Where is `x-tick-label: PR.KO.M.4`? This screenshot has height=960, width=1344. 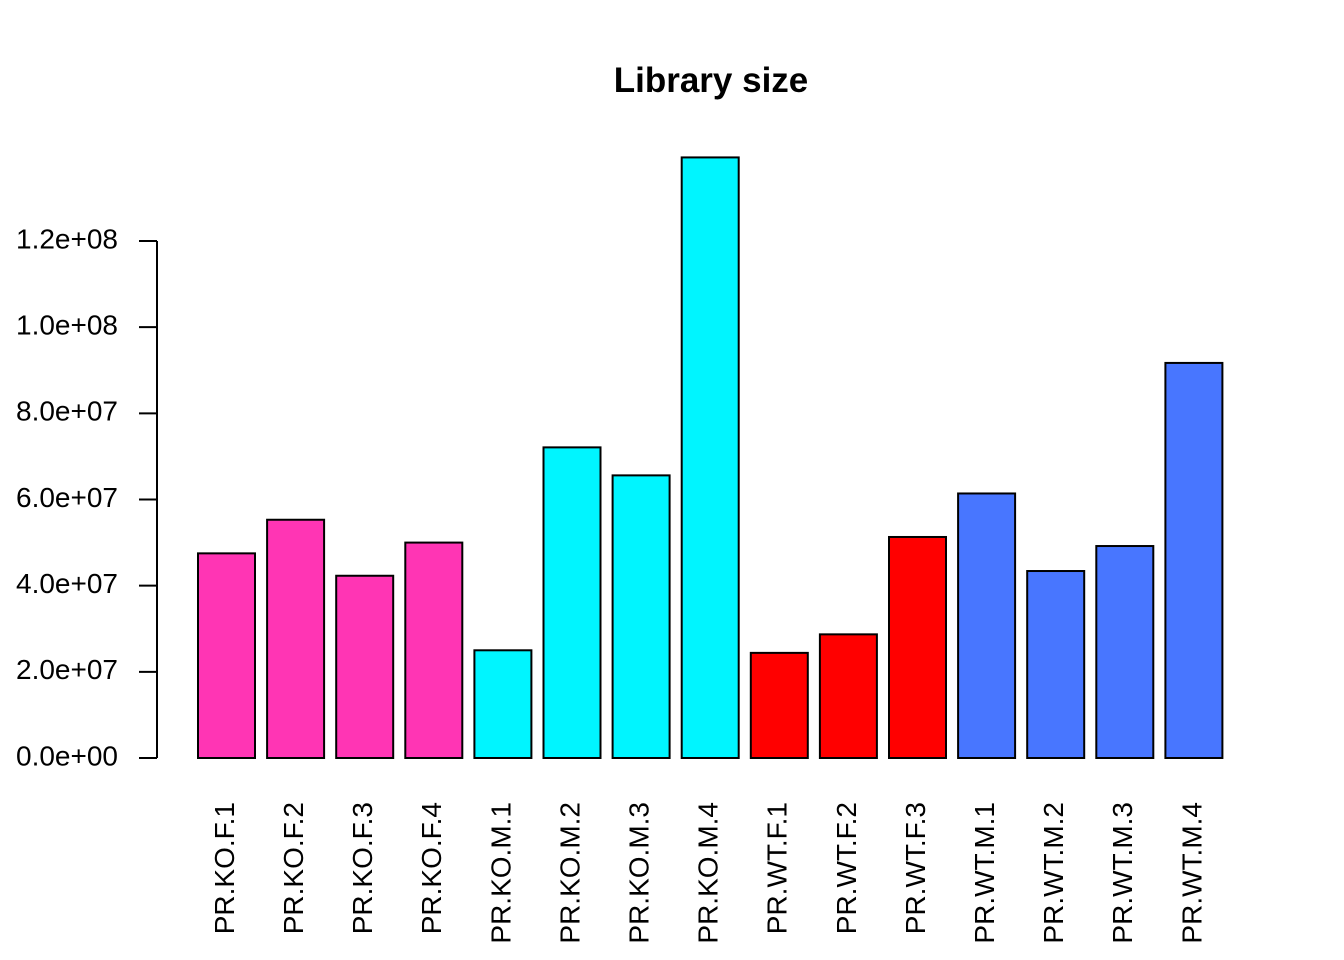
x-tick-label: PR.KO.M.4 is located at coordinates (708, 873).